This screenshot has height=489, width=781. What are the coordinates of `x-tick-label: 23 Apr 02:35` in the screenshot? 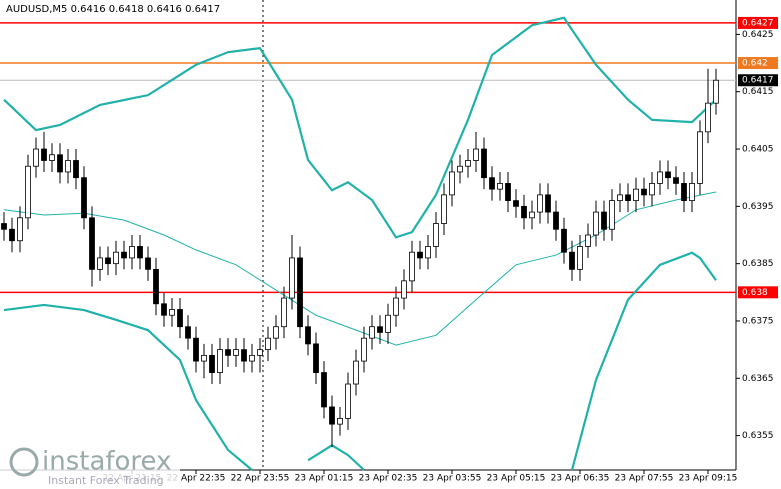 It's located at (388, 479).